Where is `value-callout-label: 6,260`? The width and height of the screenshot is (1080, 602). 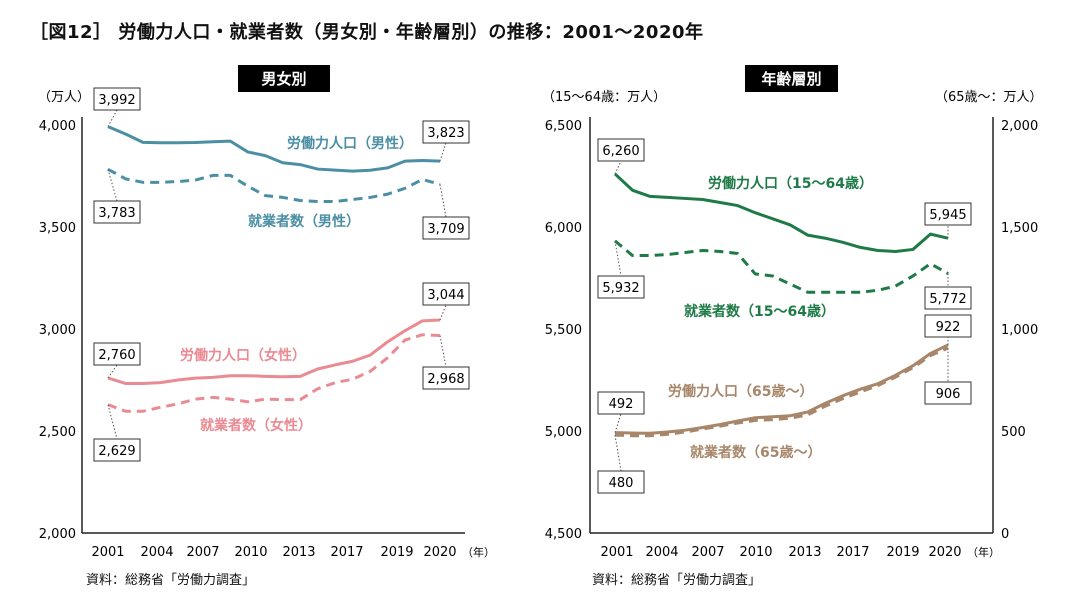 value-callout-label: 6,260 is located at coordinates (620, 151).